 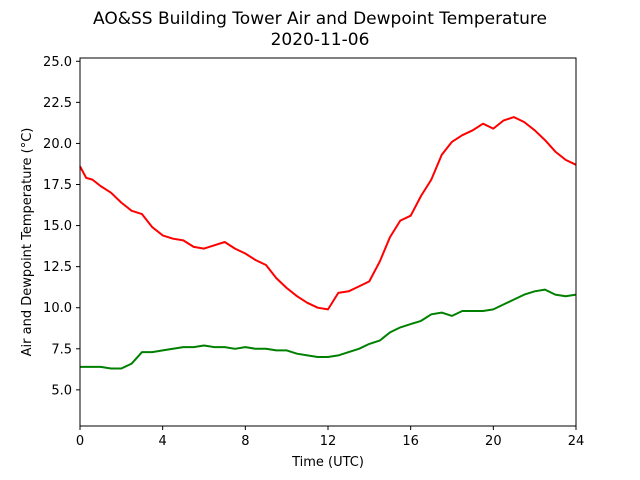 I want to click on x-tick-label: 24, so click(x=576, y=441).